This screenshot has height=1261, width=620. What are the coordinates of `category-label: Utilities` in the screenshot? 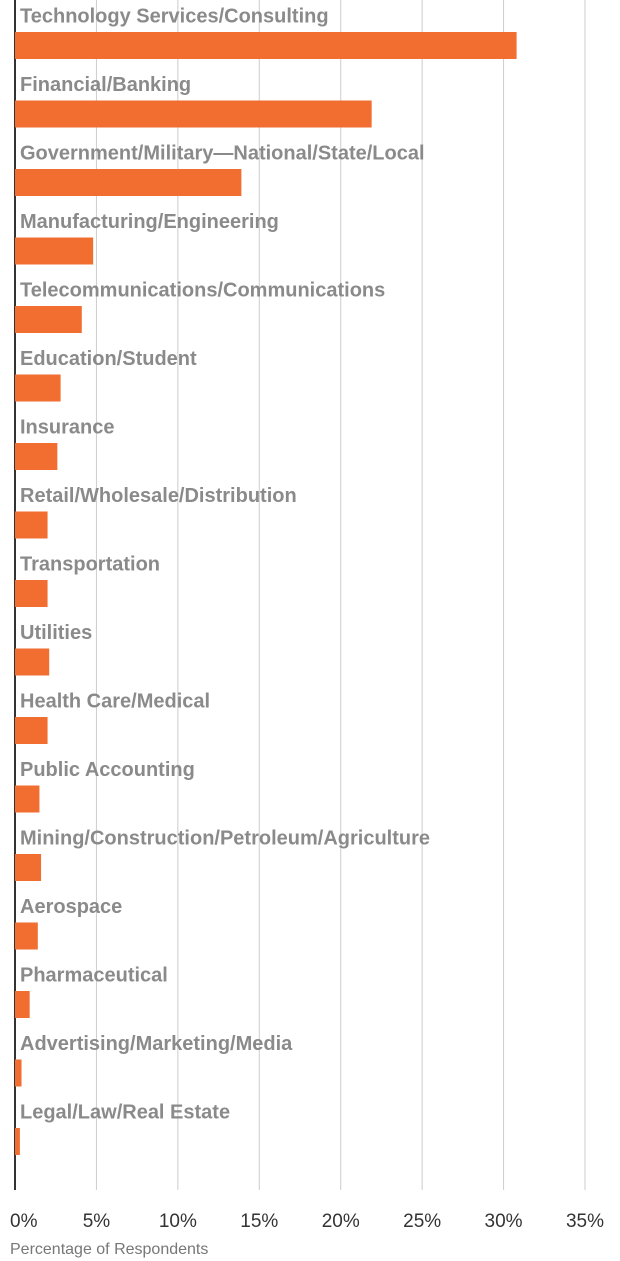 It's located at (56, 633).